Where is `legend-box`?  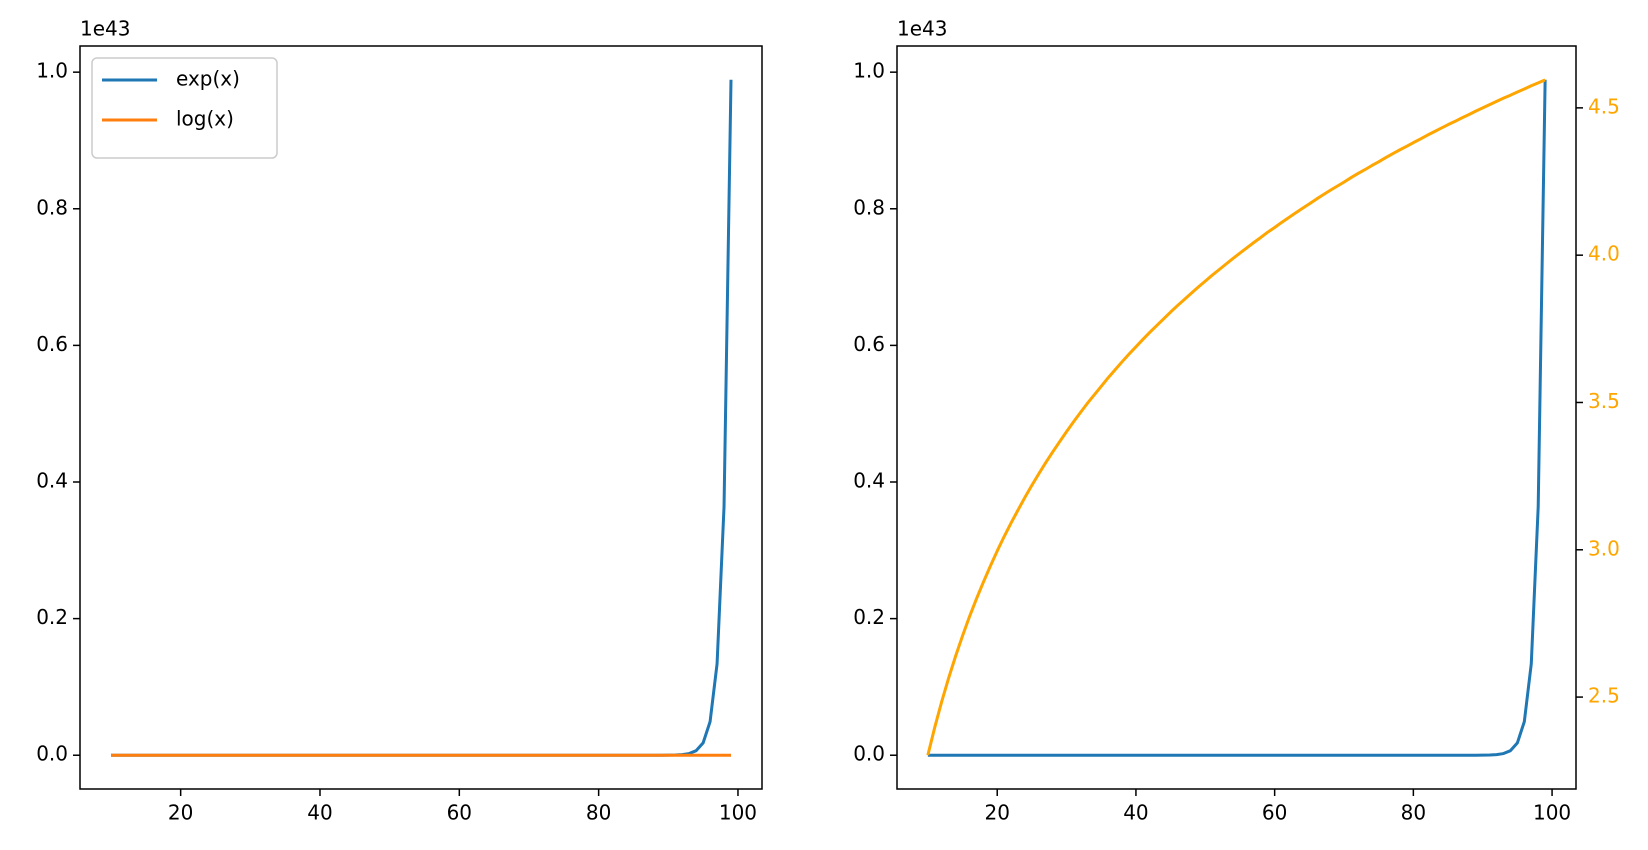
legend-box is located at coordinates (184, 108).